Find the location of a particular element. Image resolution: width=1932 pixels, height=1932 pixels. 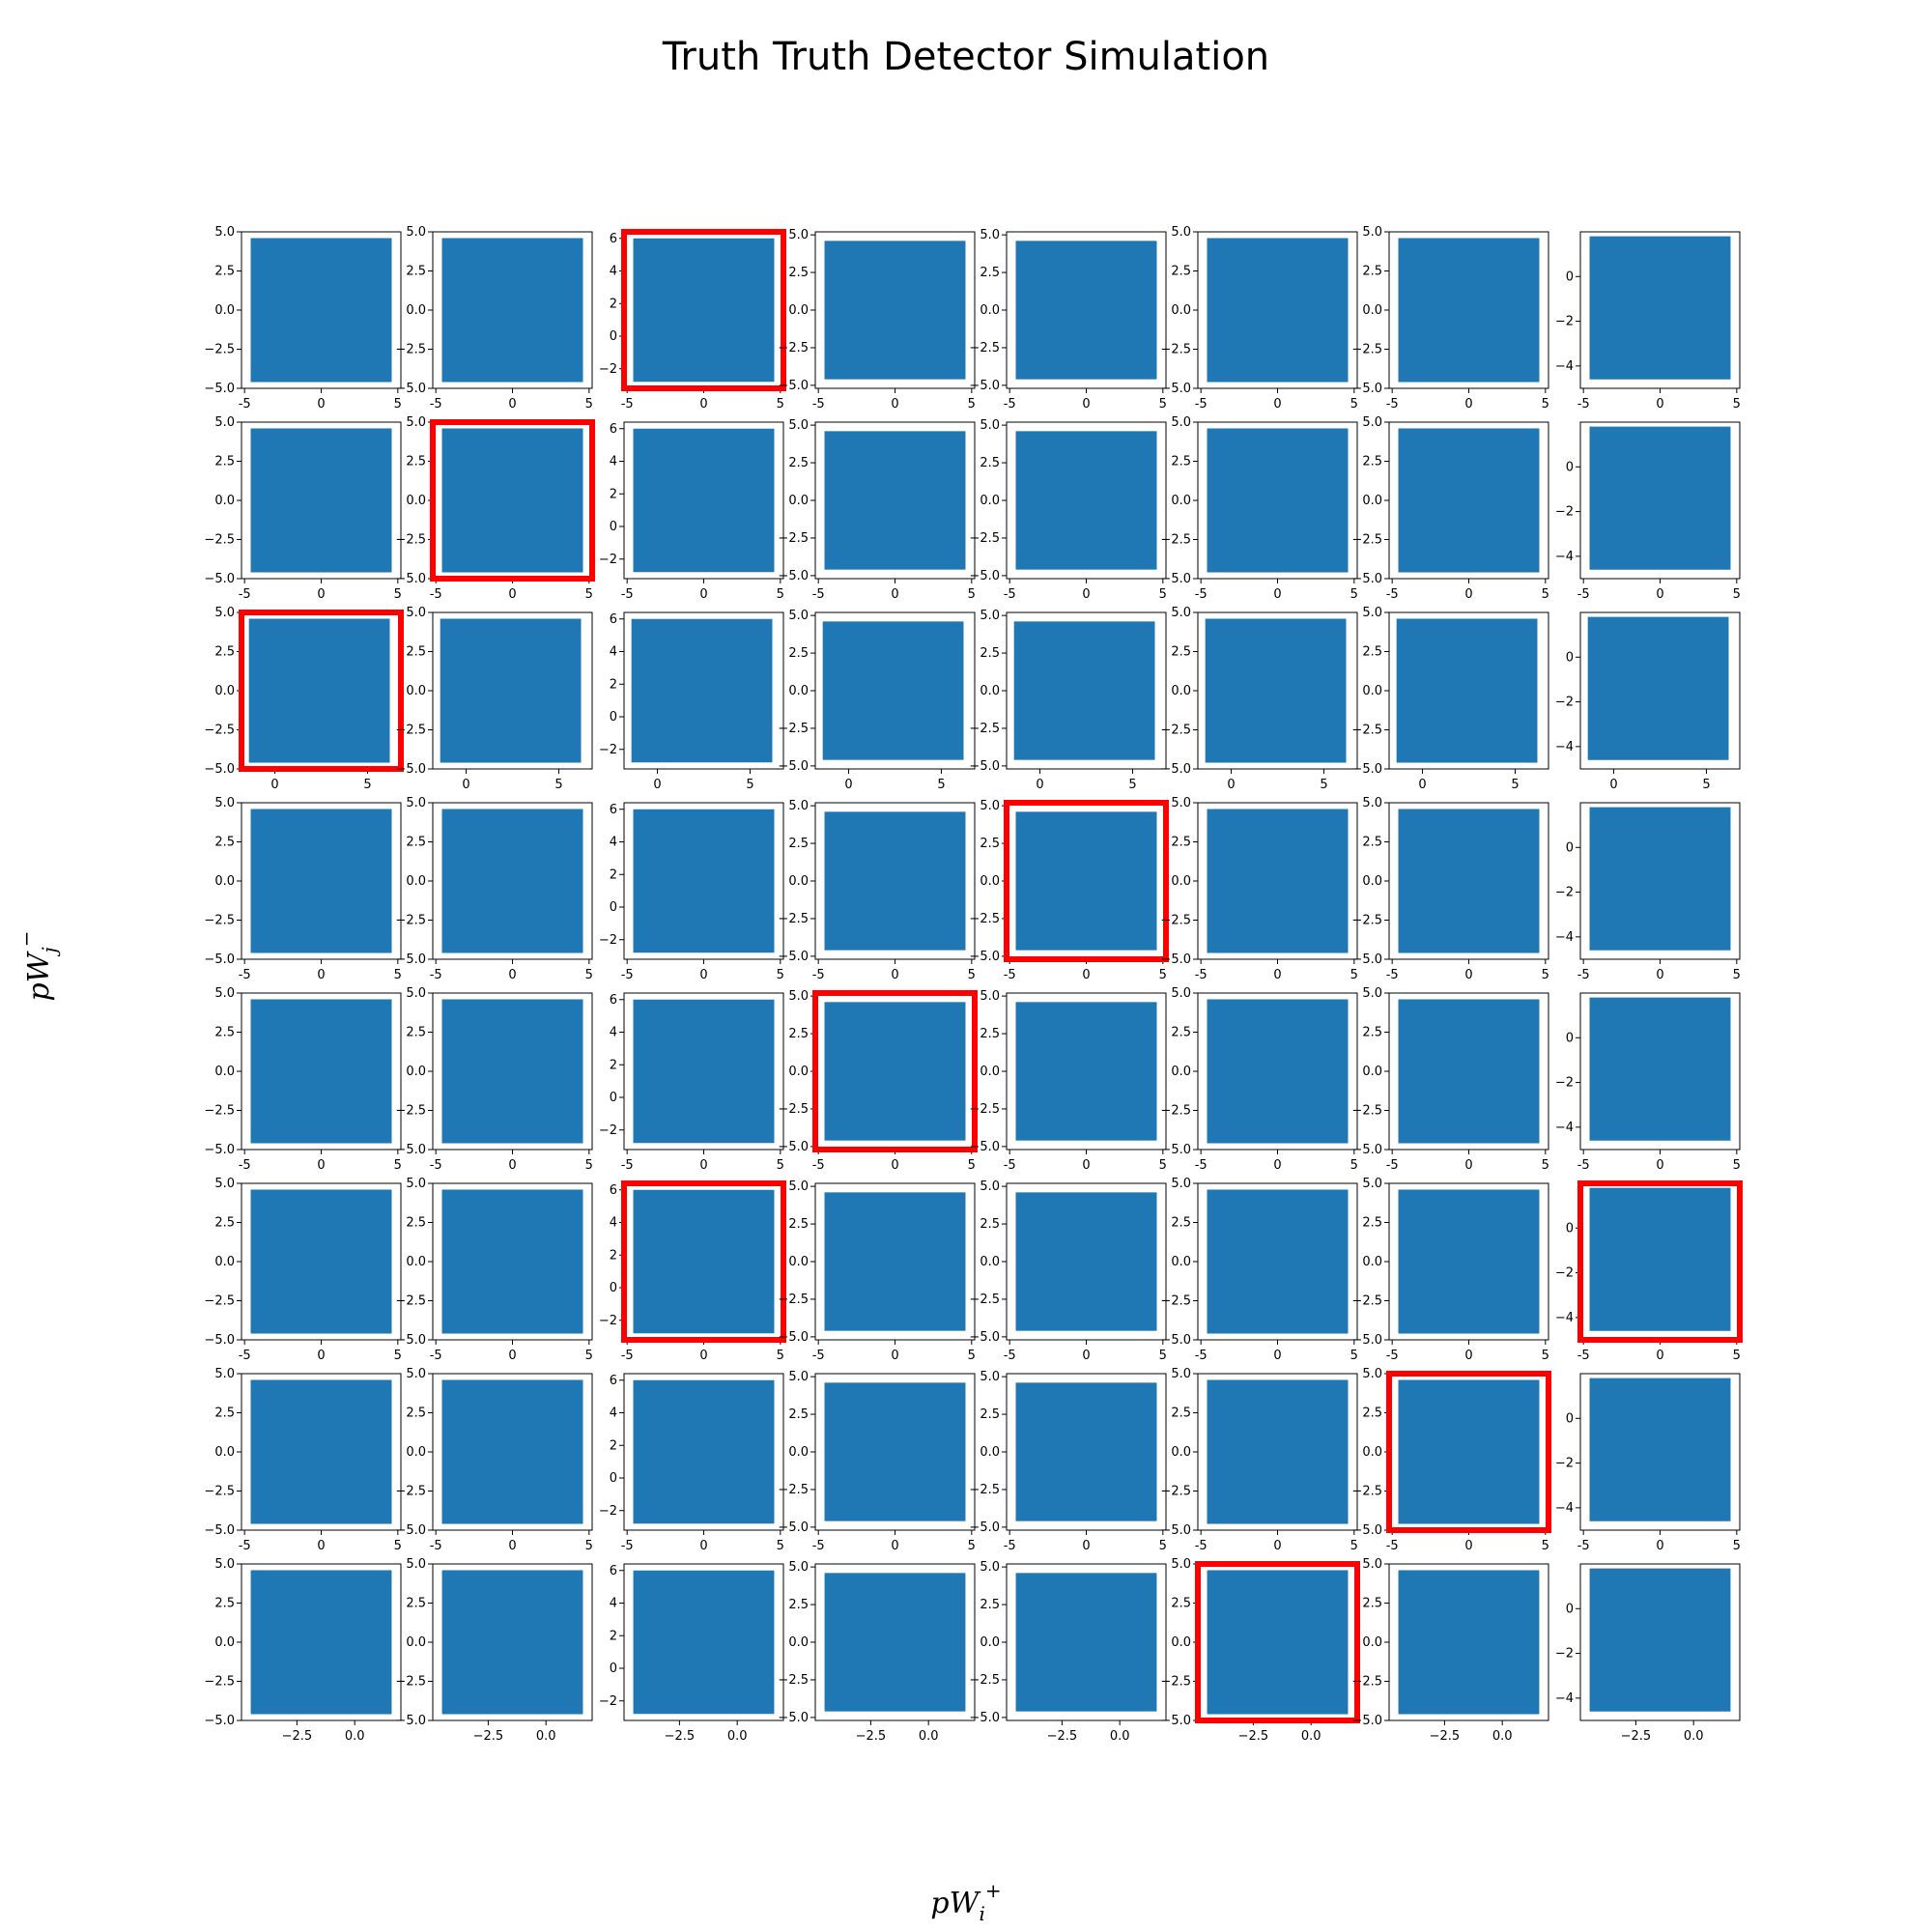

subplot-r5-c6: -5 0 5−5.0−2.50.02.55.0 is located at coordinates (1450, 1270).